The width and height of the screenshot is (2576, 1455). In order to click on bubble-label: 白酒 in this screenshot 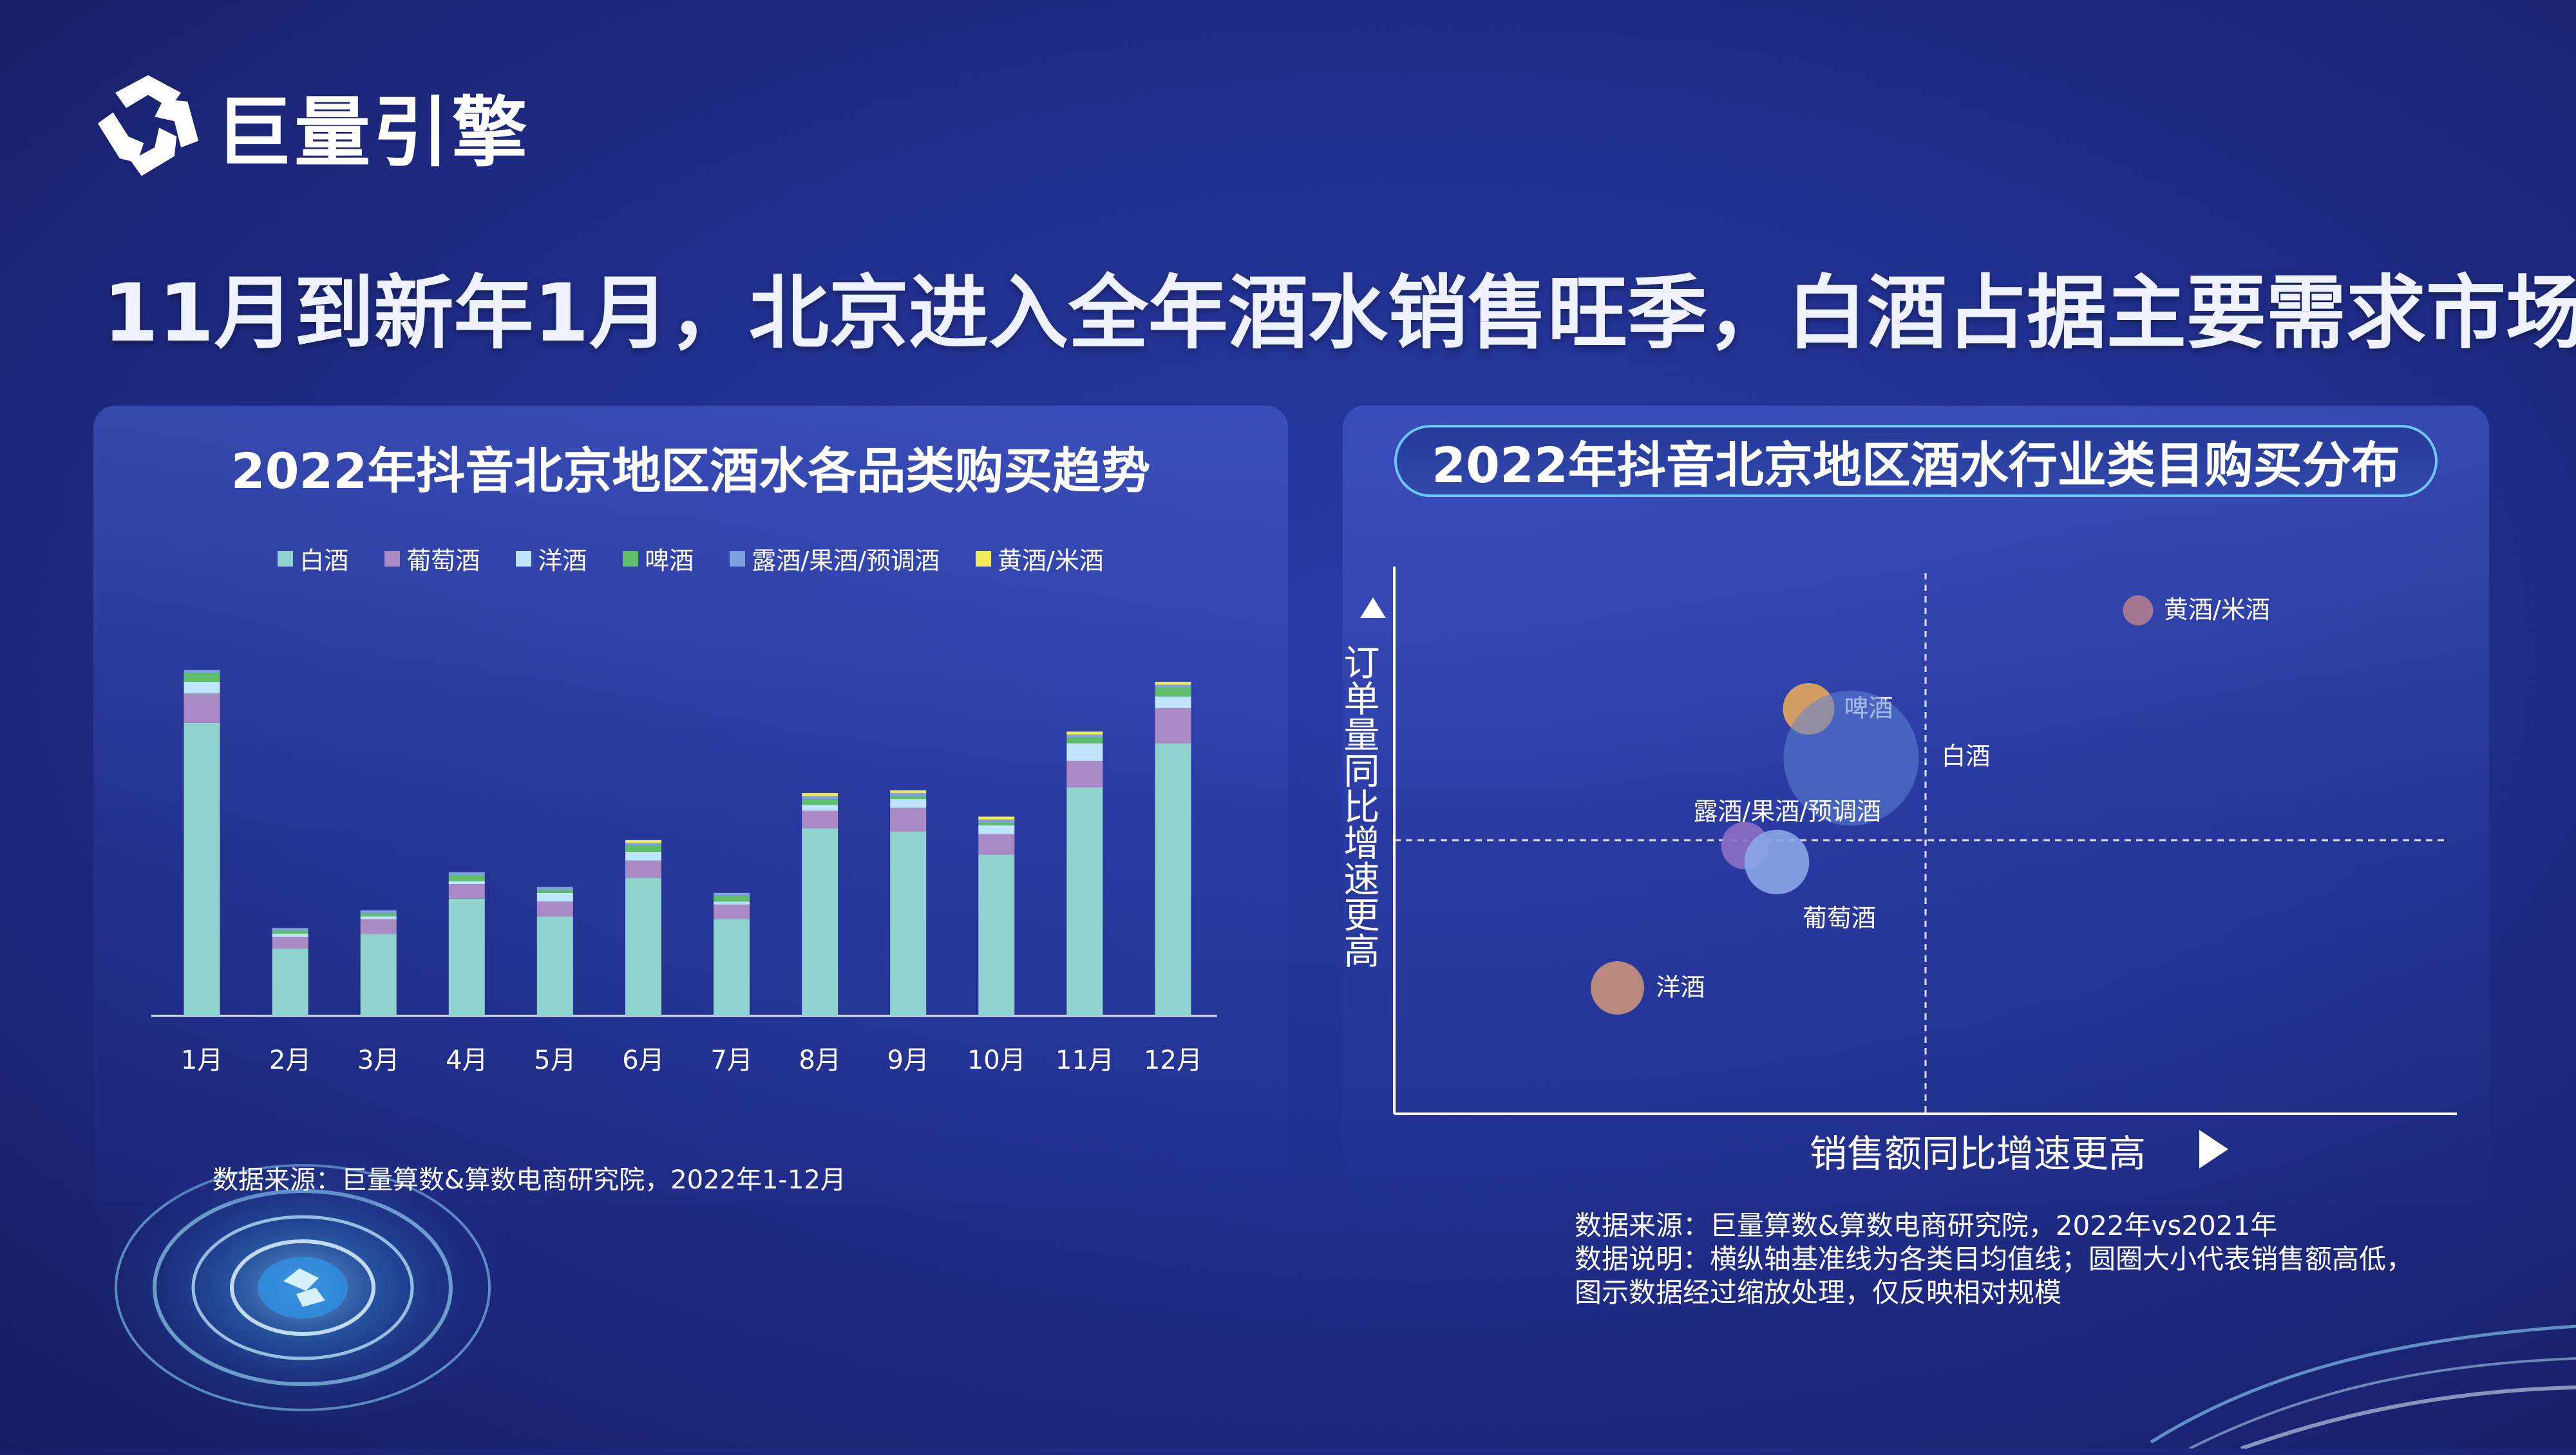, I will do `click(1966, 756)`.